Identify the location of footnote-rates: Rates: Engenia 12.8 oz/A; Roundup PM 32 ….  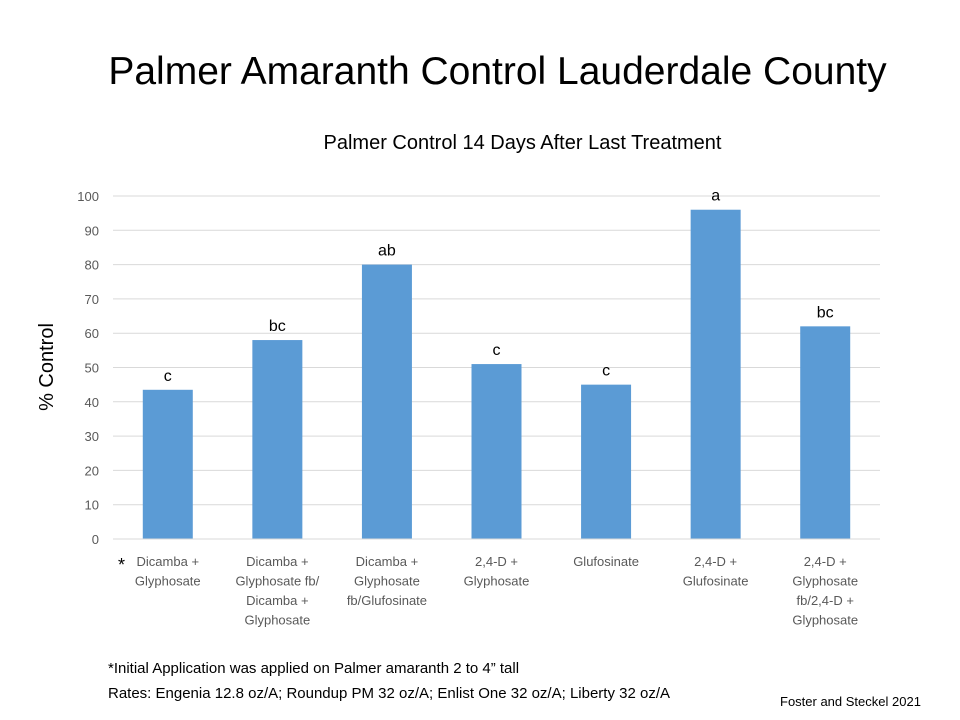
(389, 693).